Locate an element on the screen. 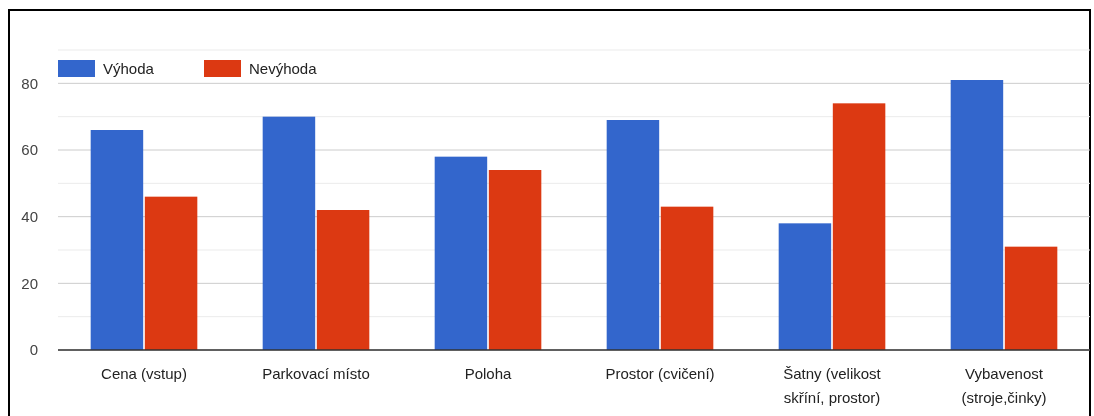 The width and height of the screenshot is (1094, 416). y-tick-label: 40 is located at coordinates (29, 216).